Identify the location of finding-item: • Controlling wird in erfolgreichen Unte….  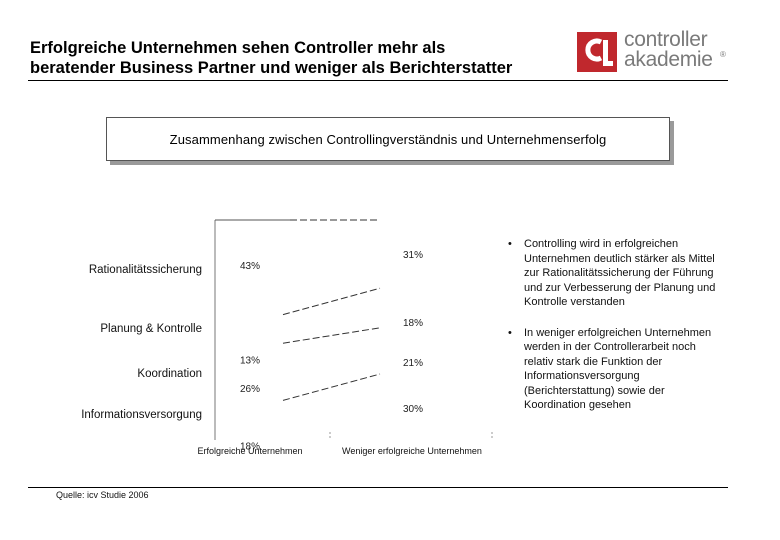
(616, 273).